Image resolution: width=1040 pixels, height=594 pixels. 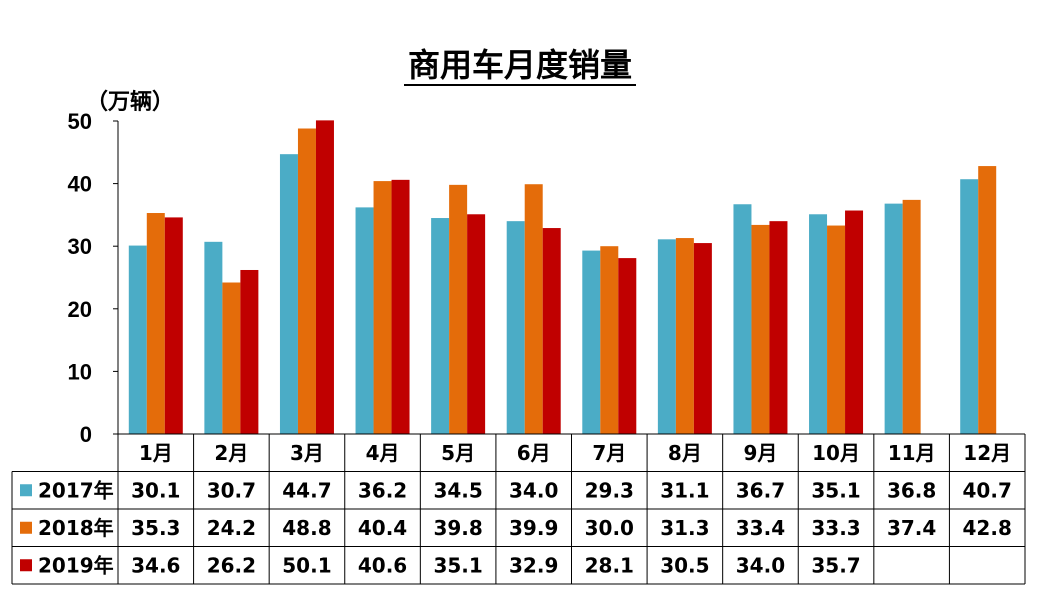 What do you see at coordinates (534, 453) in the screenshot?
I see `x-category-label: 6月` at bounding box center [534, 453].